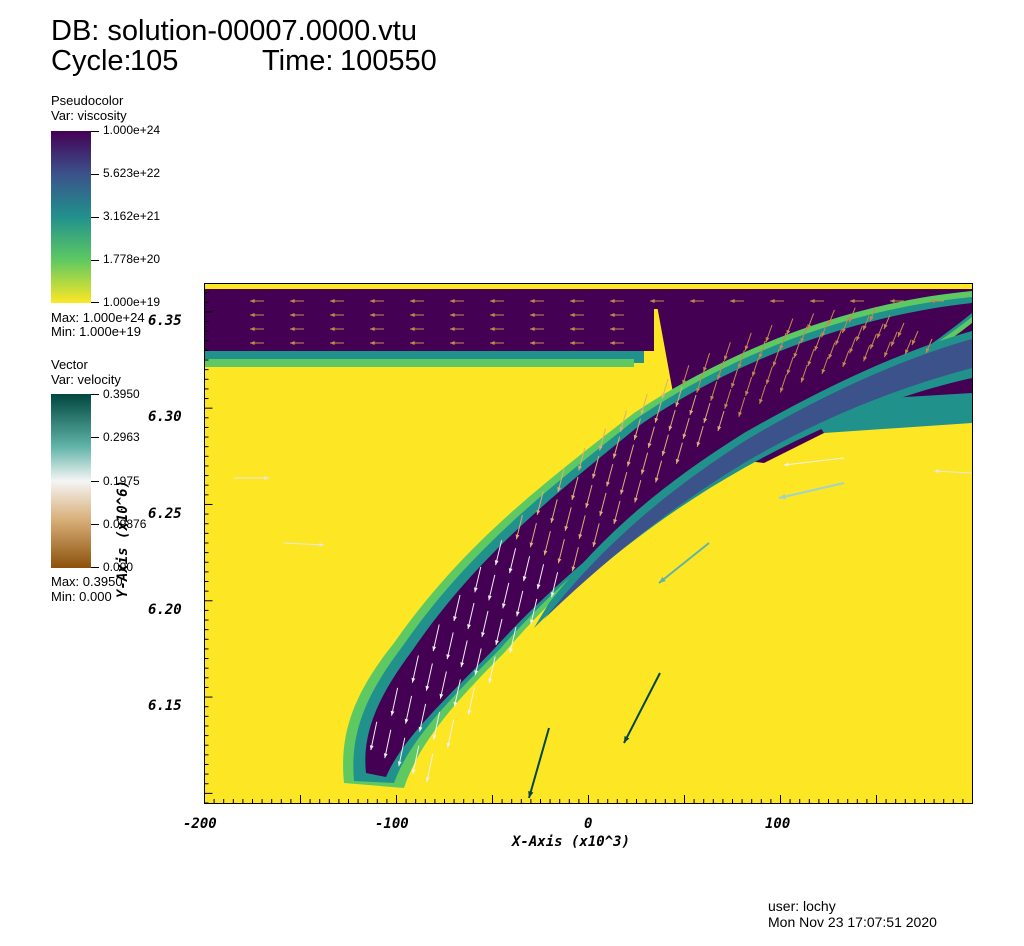 This screenshot has width=1024, height=946. I want to click on cycle-value: 105, so click(154, 61).